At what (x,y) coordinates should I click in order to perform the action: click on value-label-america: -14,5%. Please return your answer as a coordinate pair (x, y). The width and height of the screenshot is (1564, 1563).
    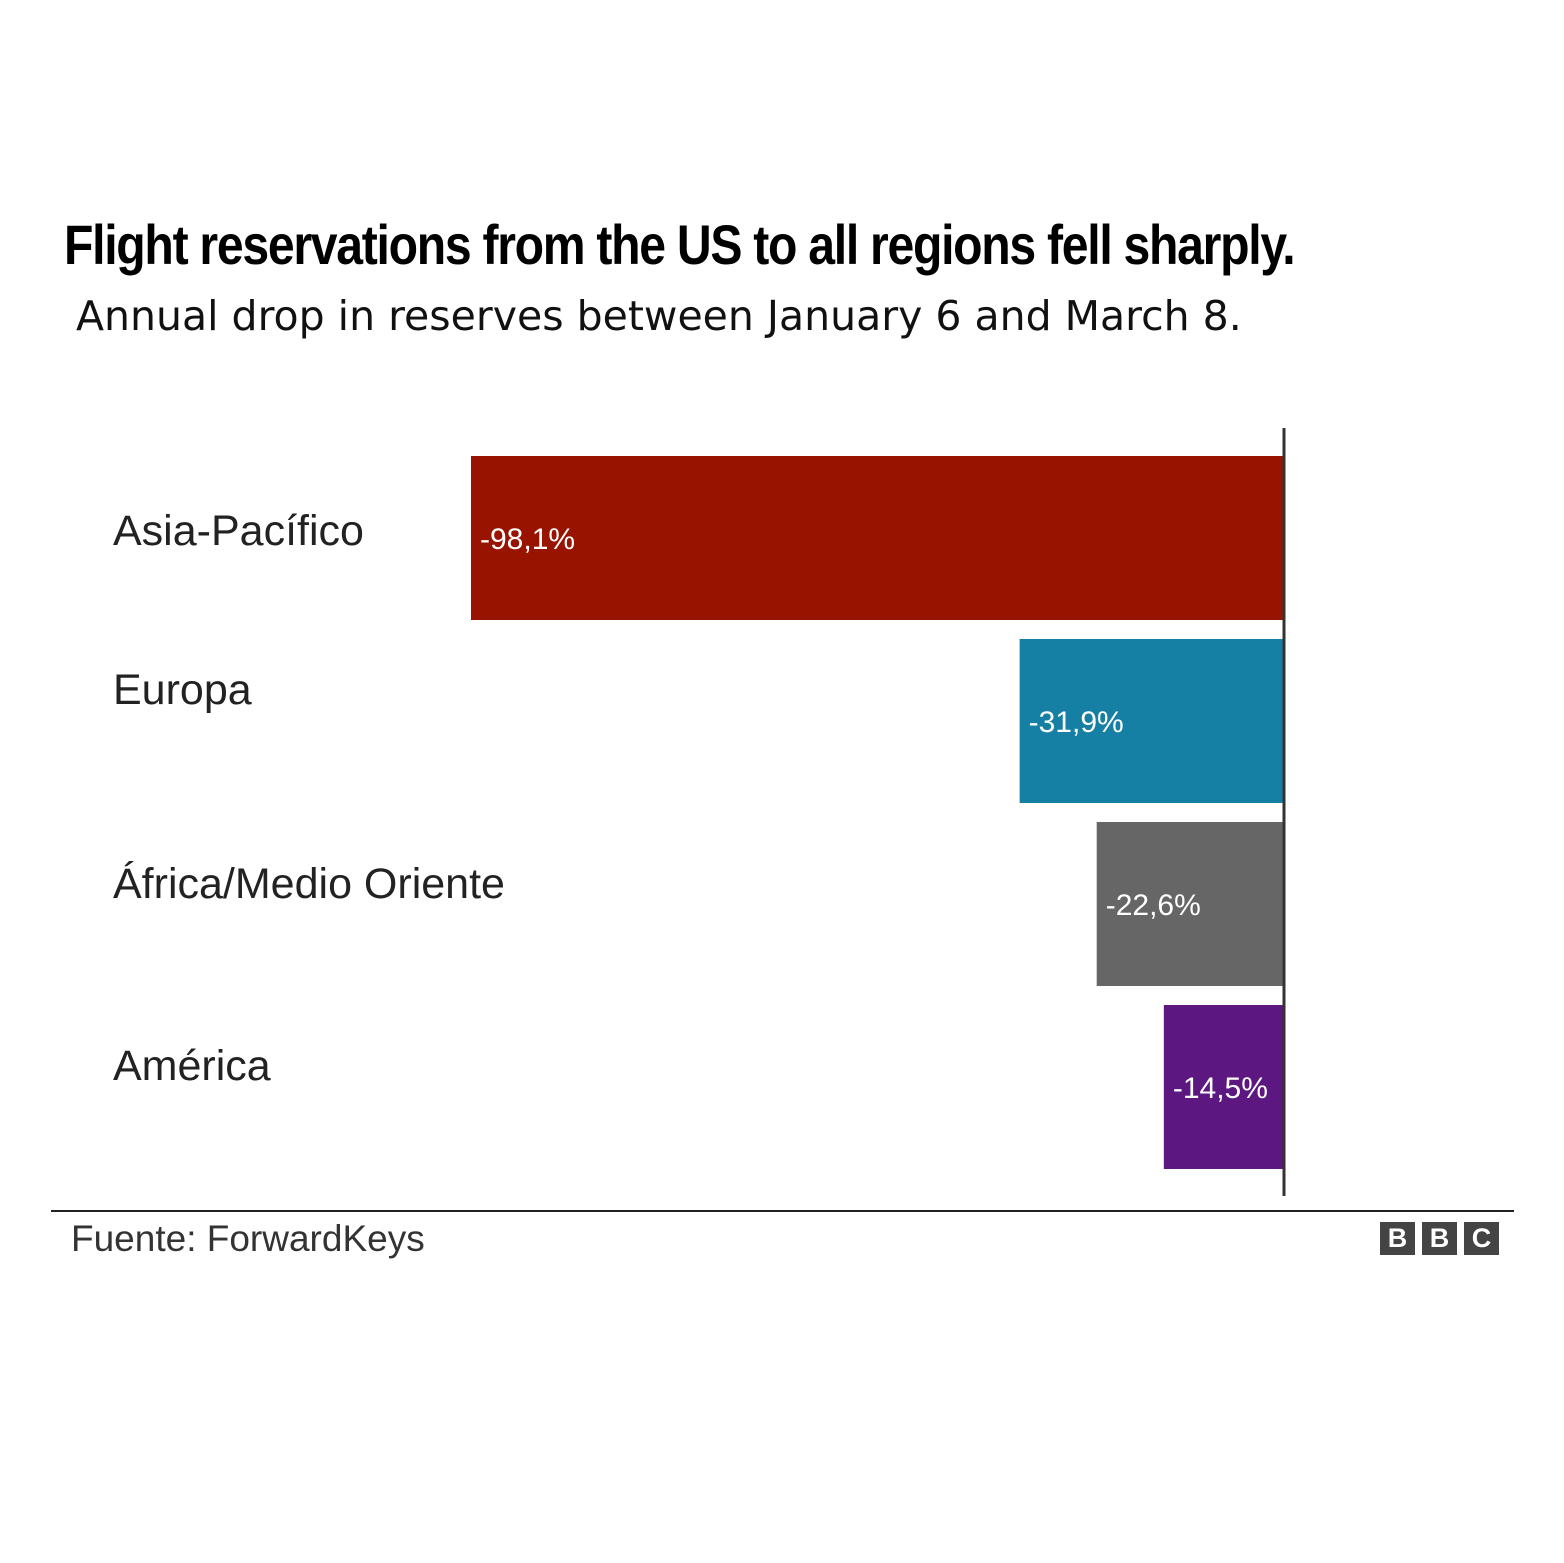
    Looking at the image, I should click on (1220, 1088).